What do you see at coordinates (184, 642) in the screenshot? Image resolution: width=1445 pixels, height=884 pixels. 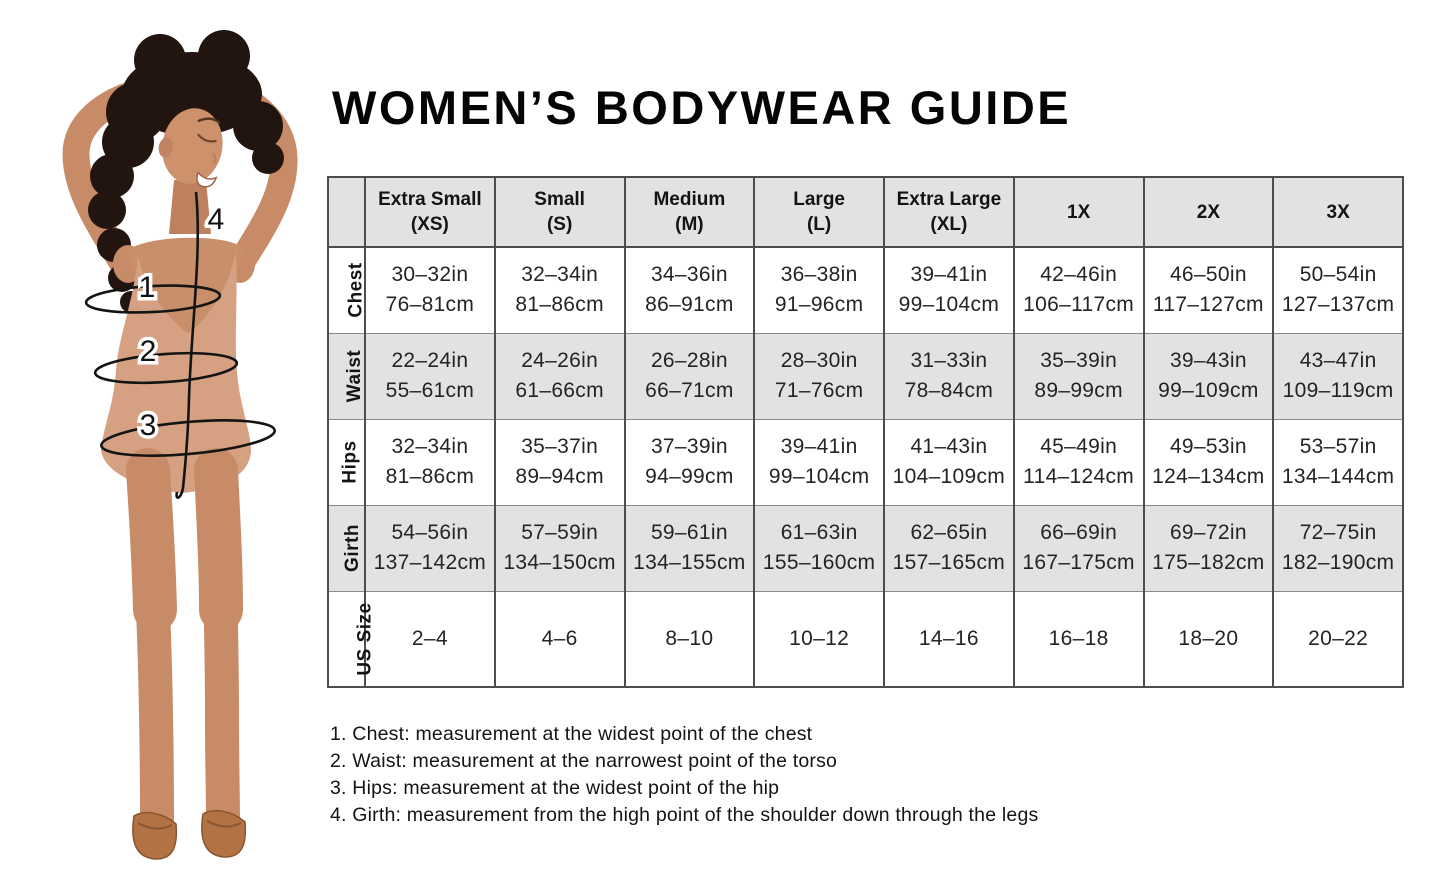 I see `figure-legs` at bounding box center [184, 642].